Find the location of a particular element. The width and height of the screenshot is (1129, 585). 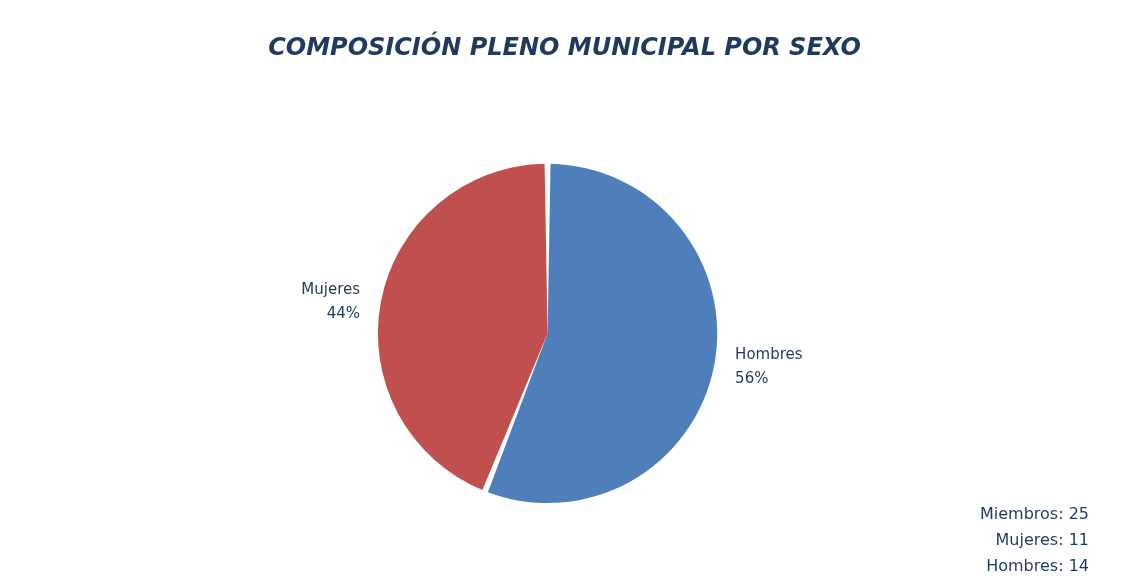

data-label: 44% is located at coordinates (343, 312).